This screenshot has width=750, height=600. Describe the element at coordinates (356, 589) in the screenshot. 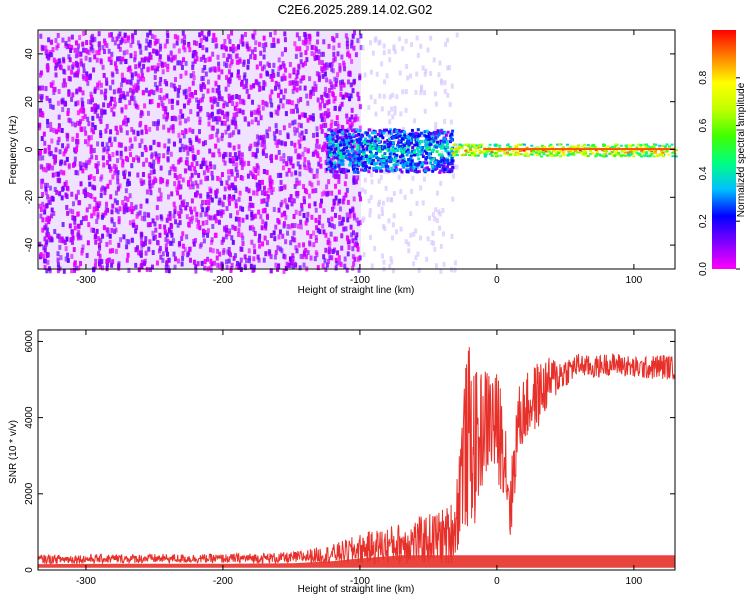

I see `snr-xlabel: Height of straight line (km)` at that location.